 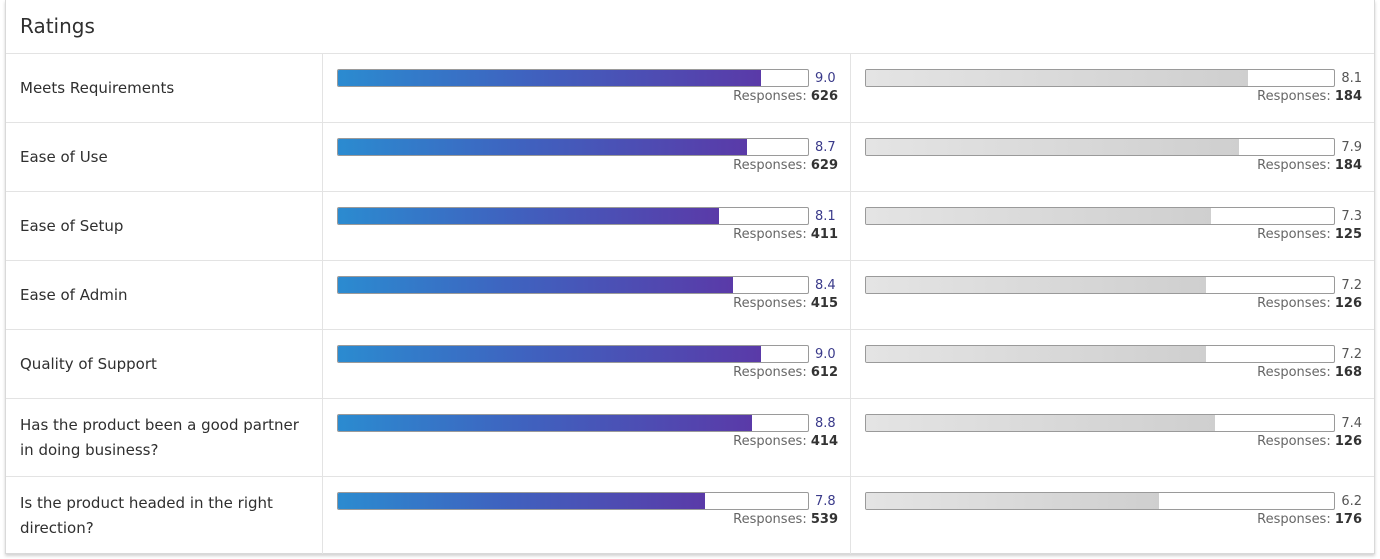 What do you see at coordinates (1351, 501) in the screenshot?
I see `compare-score-value: 6.2` at bounding box center [1351, 501].